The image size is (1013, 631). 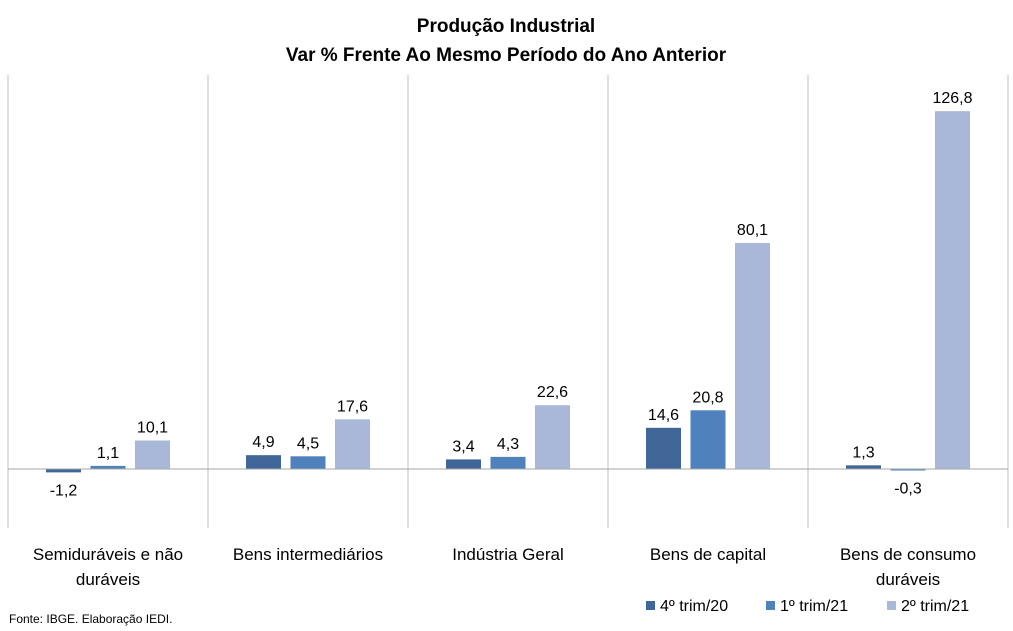 What do you see at coordinates (152, 427) in the screenshot?
I see `data-label: 10,1` at bounding box center [152, 427].